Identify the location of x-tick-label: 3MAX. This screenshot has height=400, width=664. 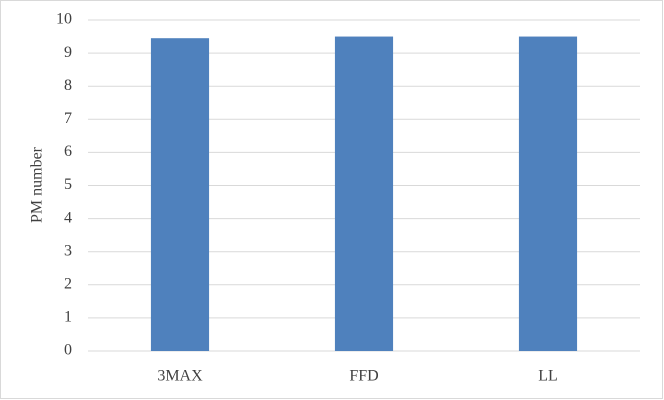
(180, 376).